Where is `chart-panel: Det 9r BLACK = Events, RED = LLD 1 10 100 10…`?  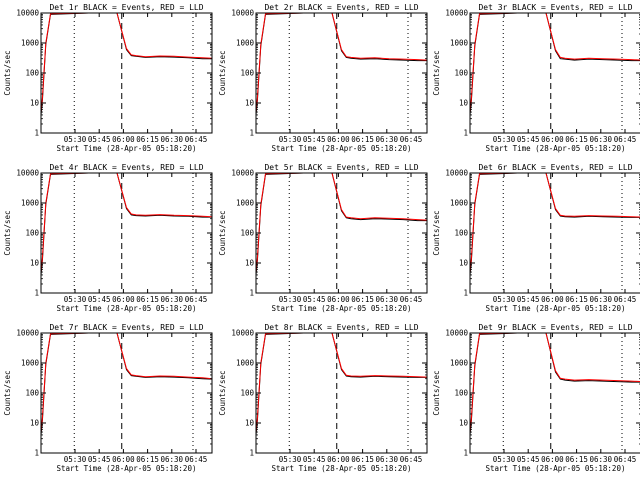
chart-panel: Det 9r BLACK = Events, RED = LLD 1 10 100 10… is located at coordinates (536, 398).